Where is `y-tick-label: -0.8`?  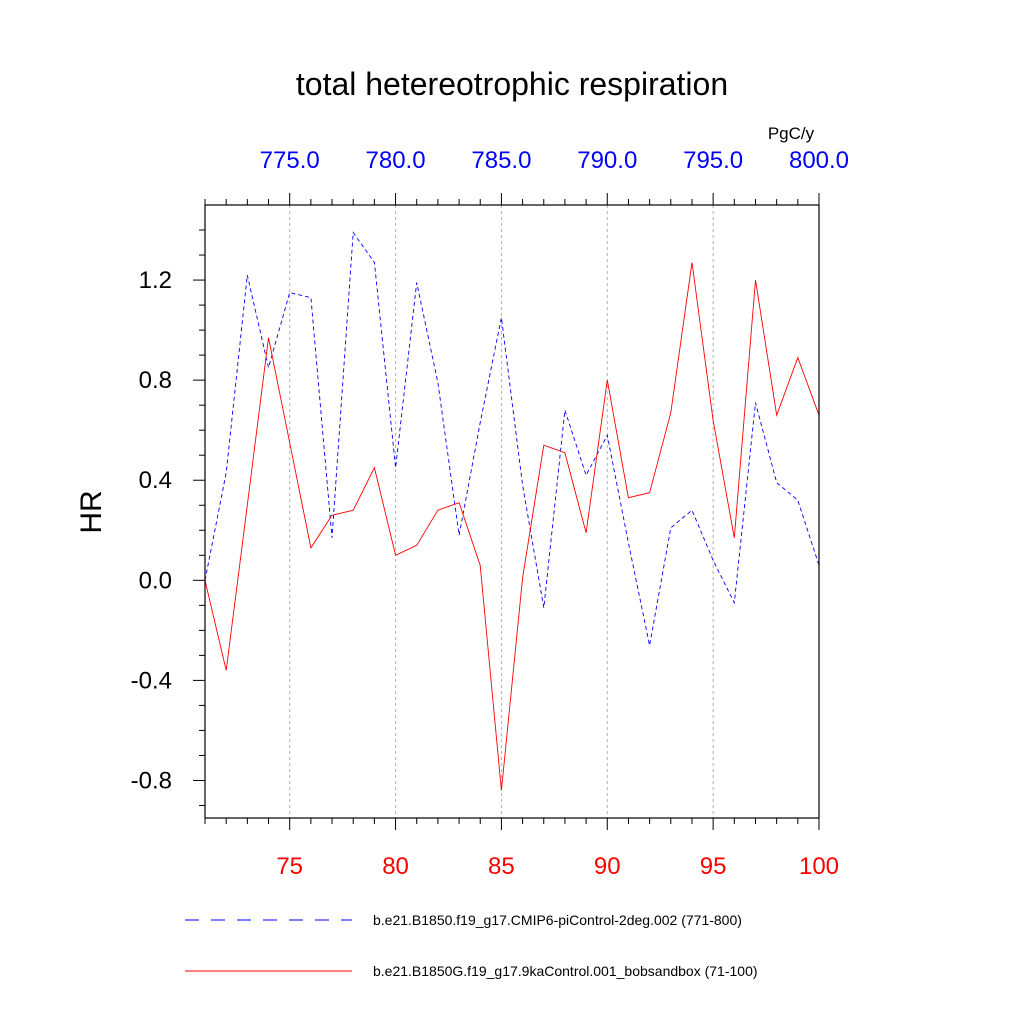 y-tick-label: -0.8 is located at coordinates (151, 780).